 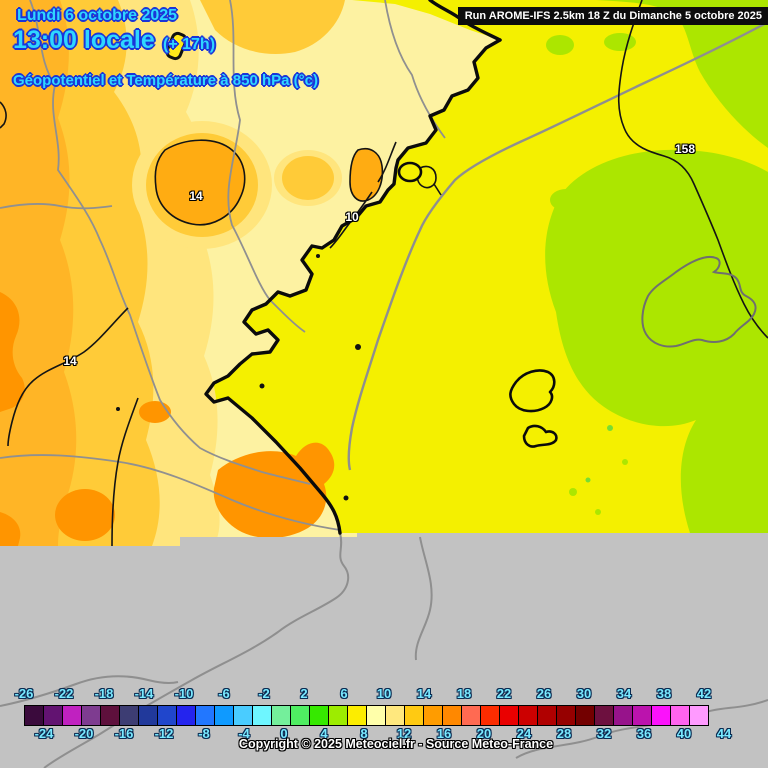 I want to click on colorbar-tick-label: 0, so click(x=284, y=733).